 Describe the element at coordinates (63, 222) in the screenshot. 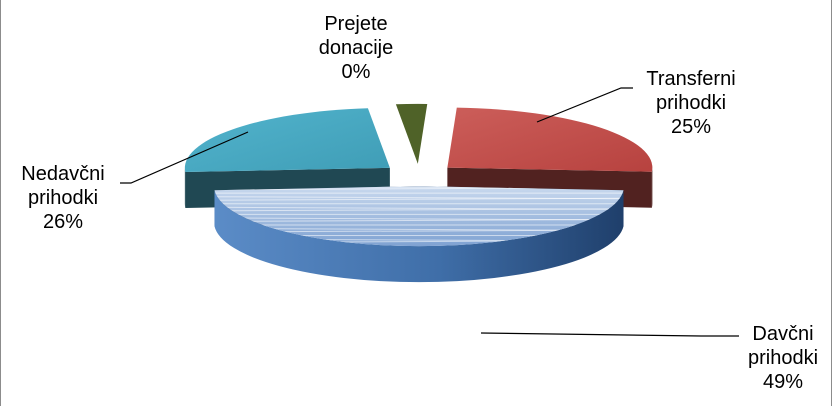

I see `data-label-percent: 26%` at that location.